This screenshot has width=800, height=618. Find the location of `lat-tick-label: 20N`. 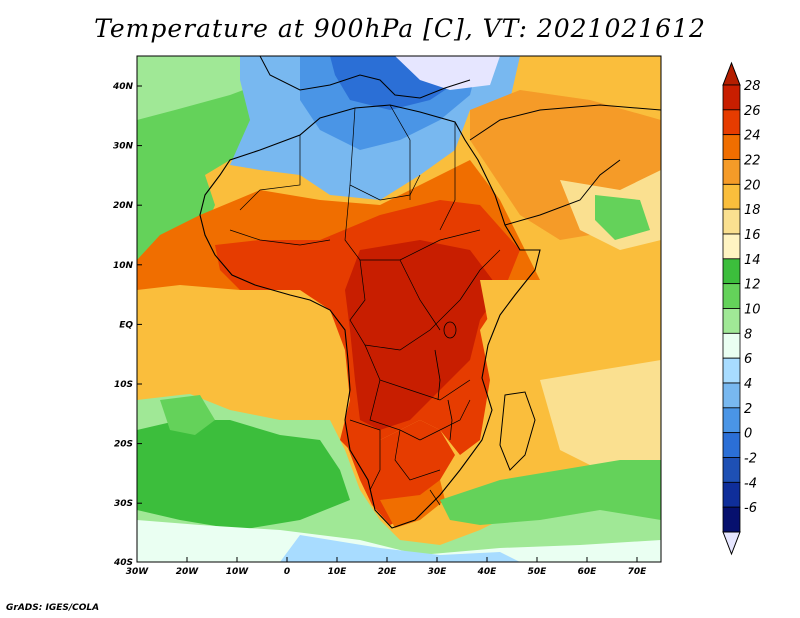

lat-tick-label: 20N is located at coordinates (123, 206).